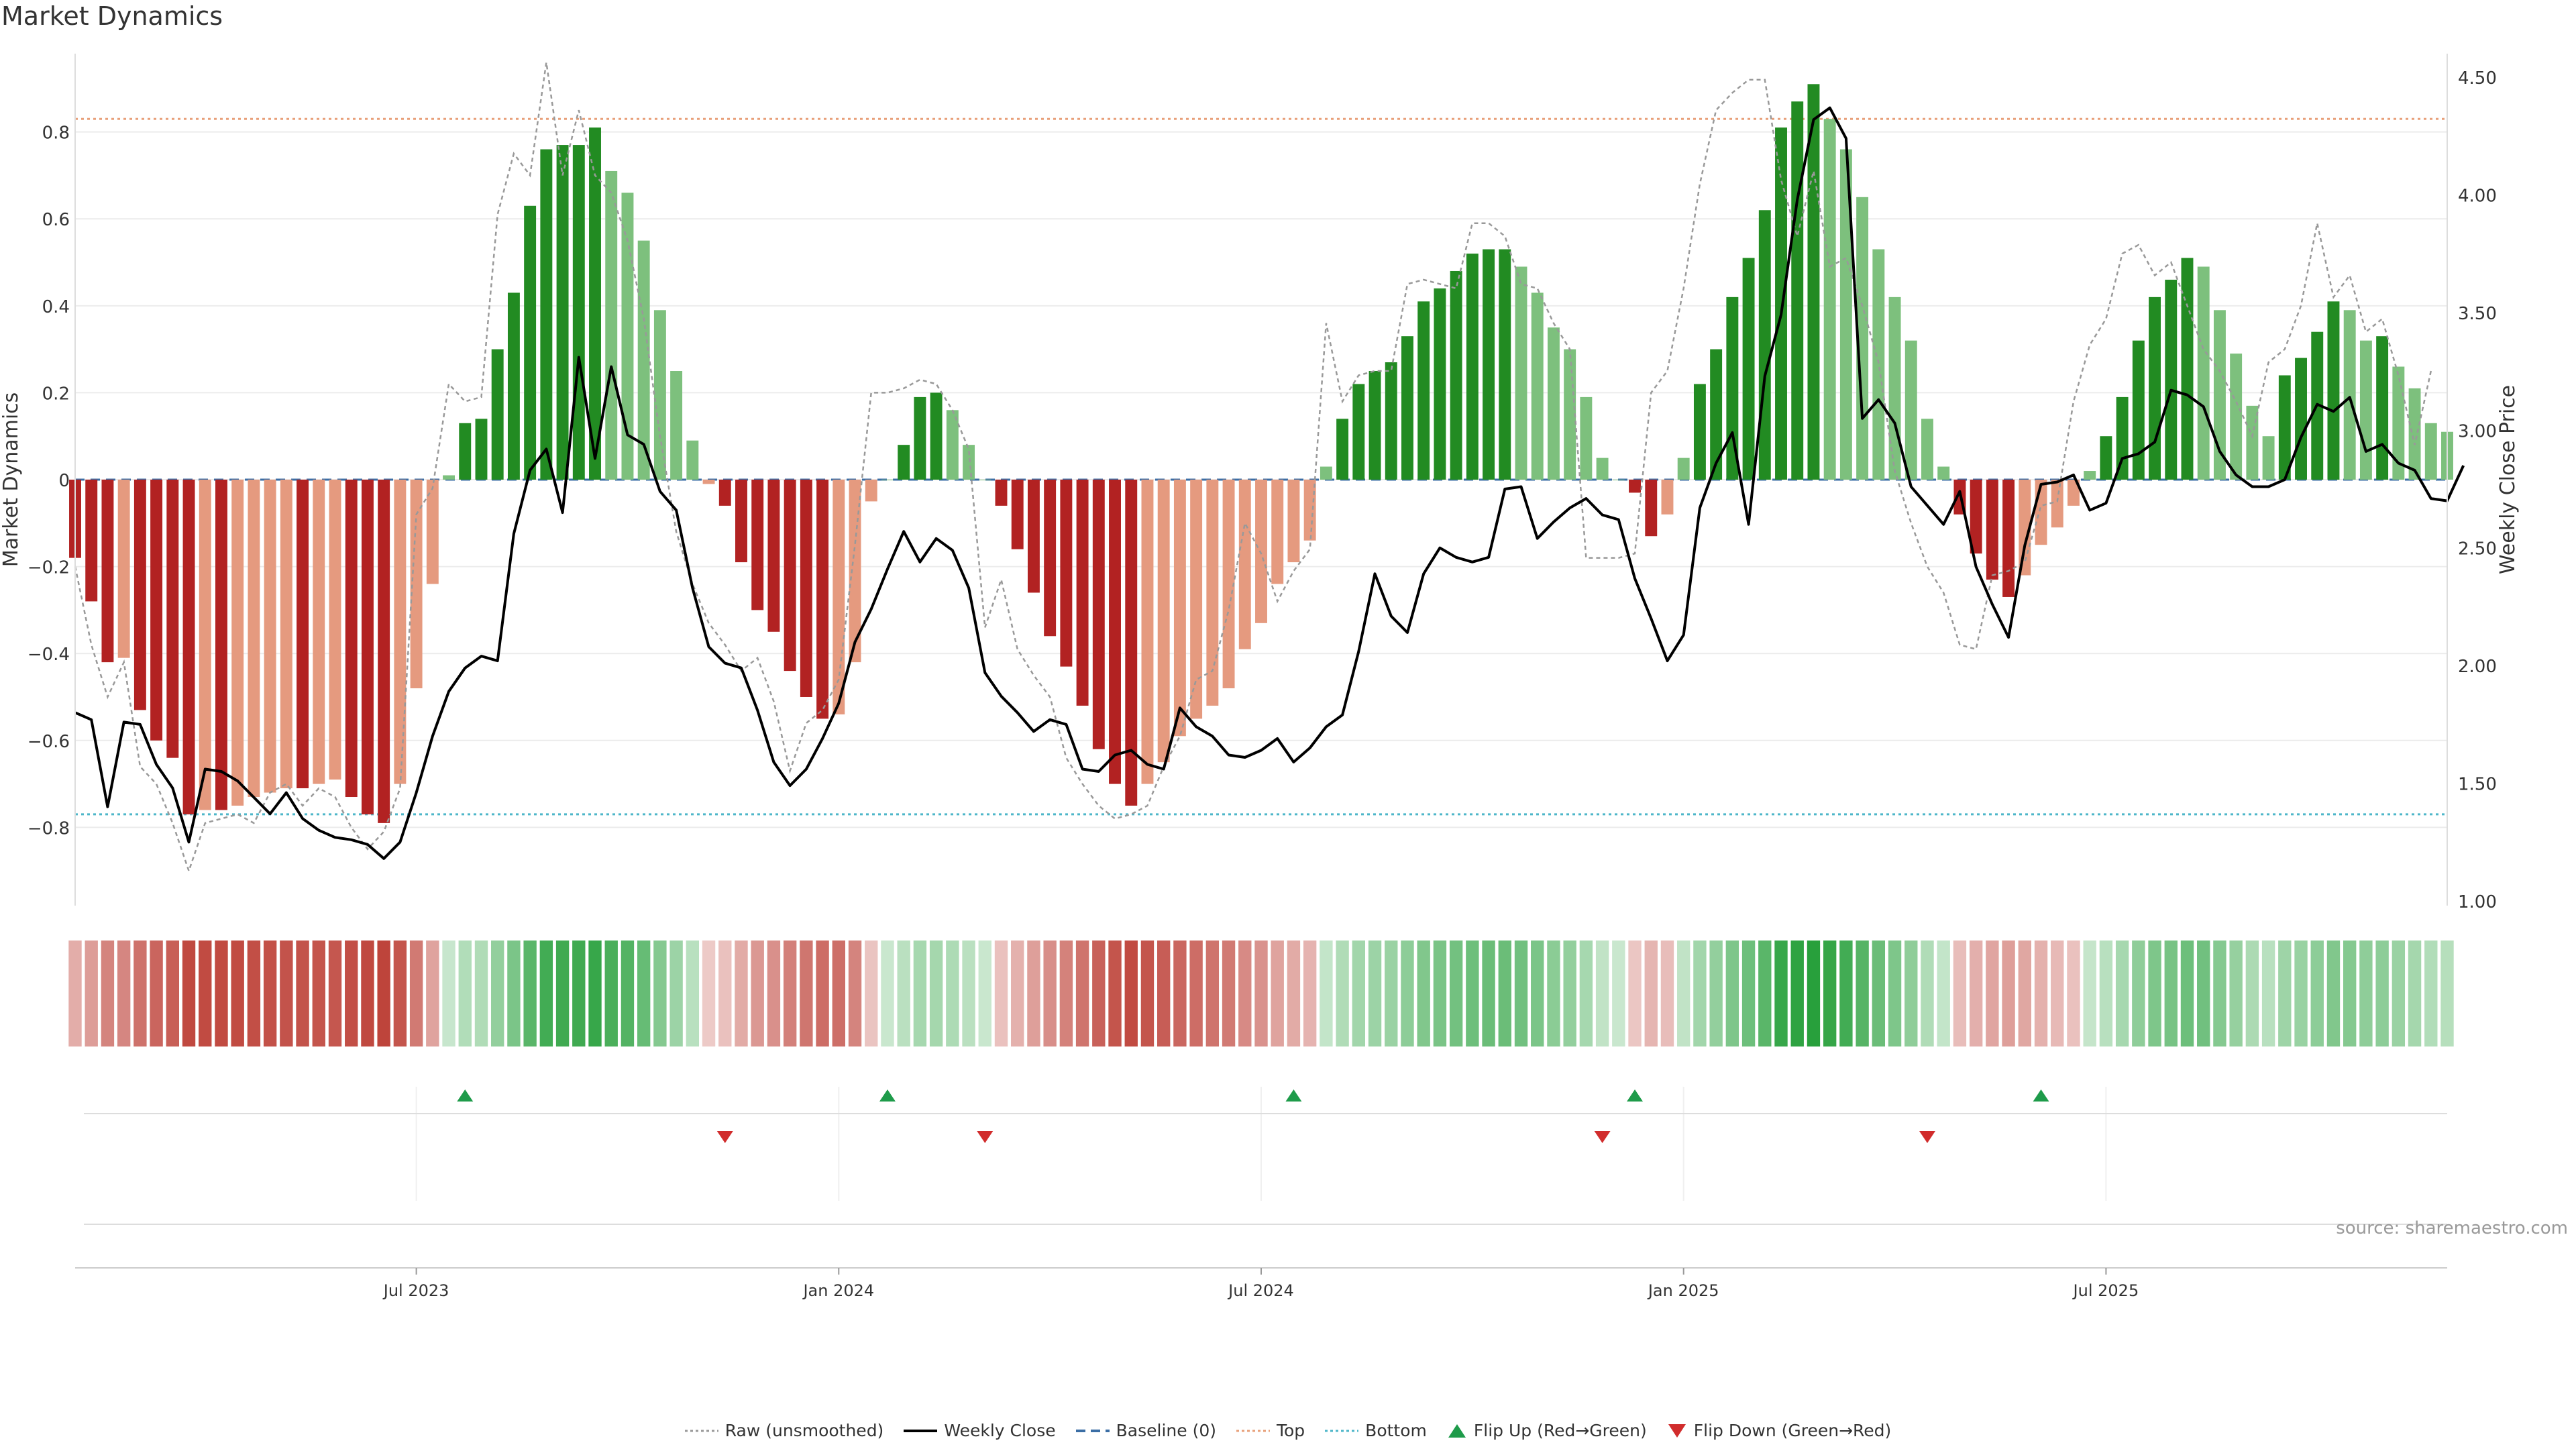  What do you see at coordinates (2105, 1290) in the screenshot?
I see `x-tick-label: Jul 2025` at bounding box center [2105, 1290].